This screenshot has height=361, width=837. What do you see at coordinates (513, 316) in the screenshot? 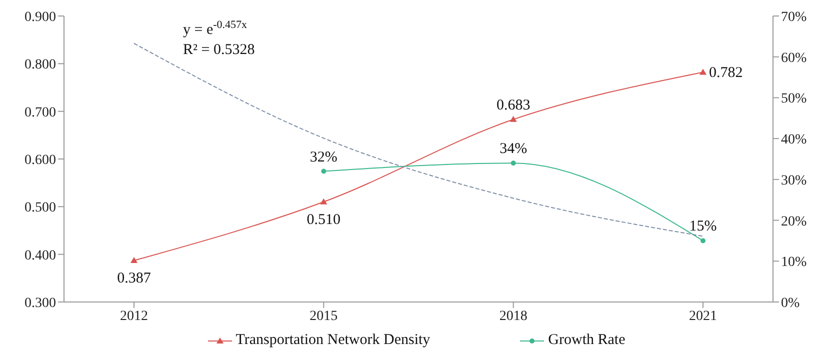
I see `x-tick-label: 2018` at bounding box center [513, 316].